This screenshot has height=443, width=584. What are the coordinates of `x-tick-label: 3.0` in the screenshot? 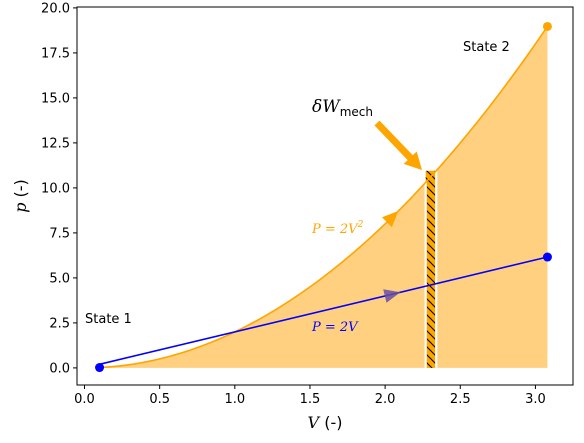 It's located at (535, 399).